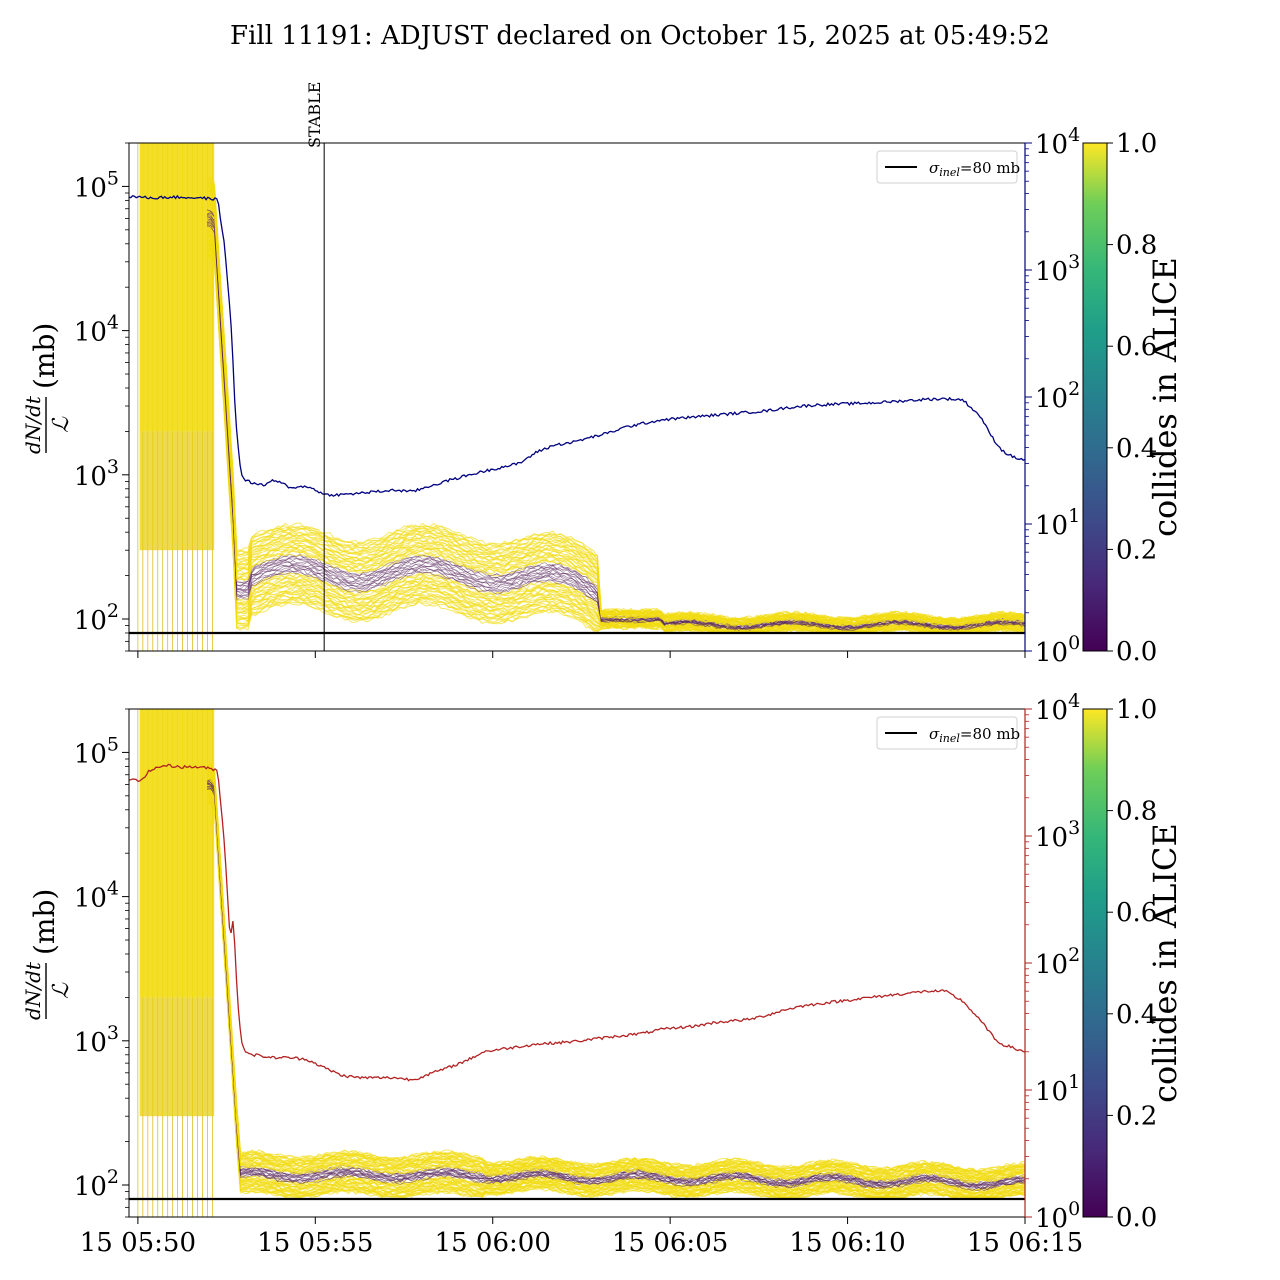 The width and height of the screenshot is (1280, 1280). I want to click on bottom-right-tick-label-2-base: 10, so click(1051, 965).